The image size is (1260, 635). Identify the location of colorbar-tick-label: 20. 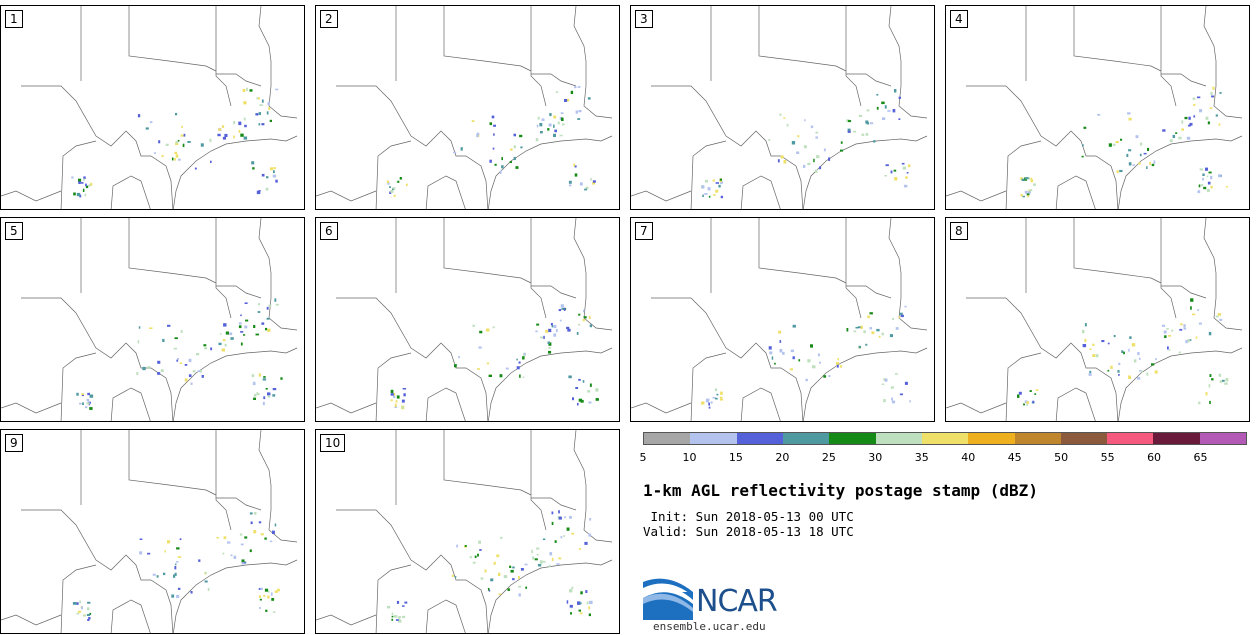
(782, 457).